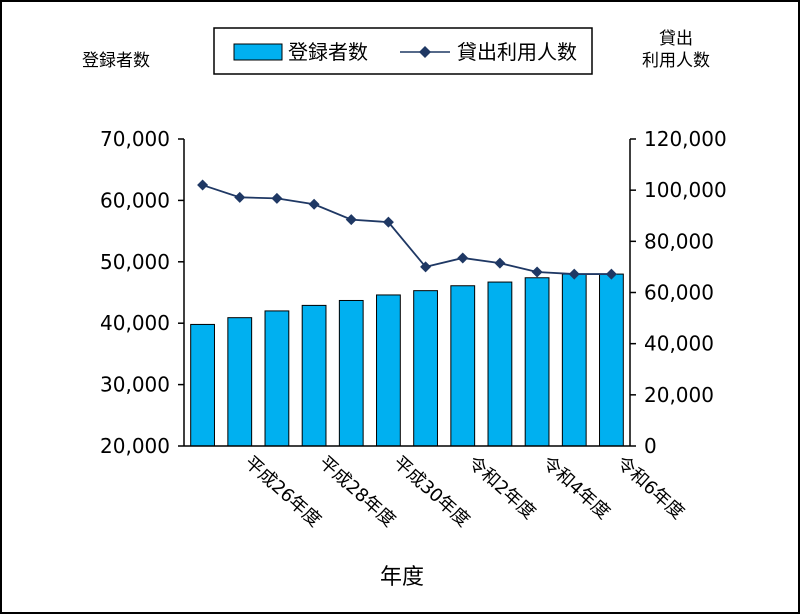 The image size is (800, 616). Describe the element at coordinates (135, 446) in the screenshot. I see `y-left-tick-label: 20,000` at that location.